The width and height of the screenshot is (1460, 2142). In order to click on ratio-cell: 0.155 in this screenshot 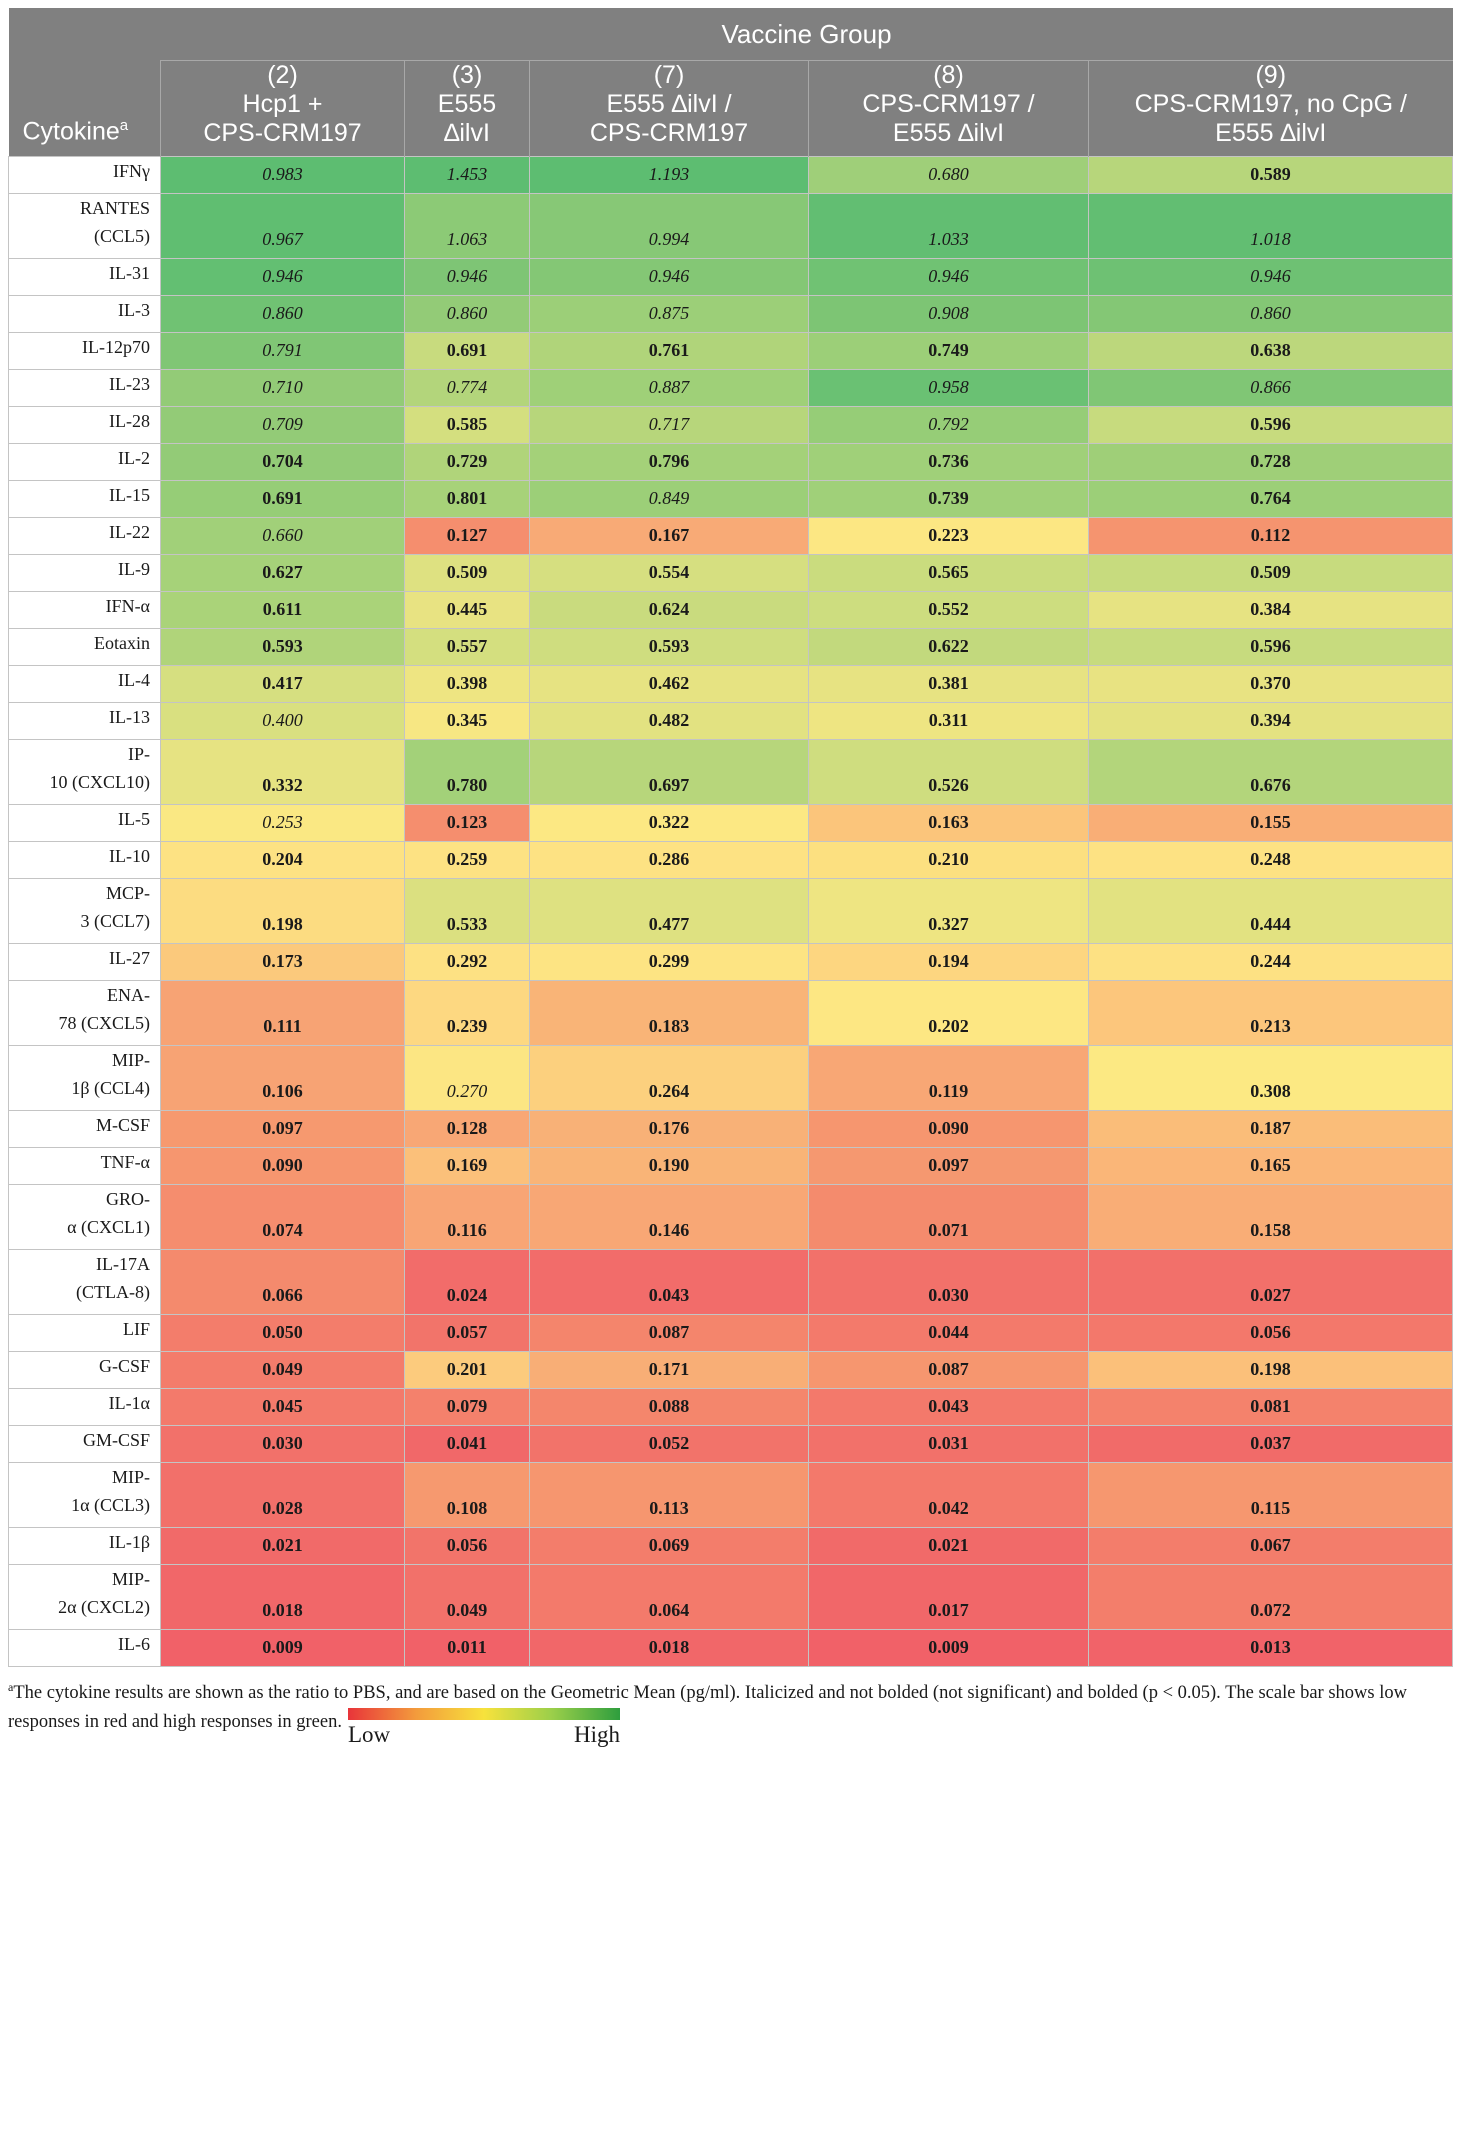, I will do `click(1270, 823)`.